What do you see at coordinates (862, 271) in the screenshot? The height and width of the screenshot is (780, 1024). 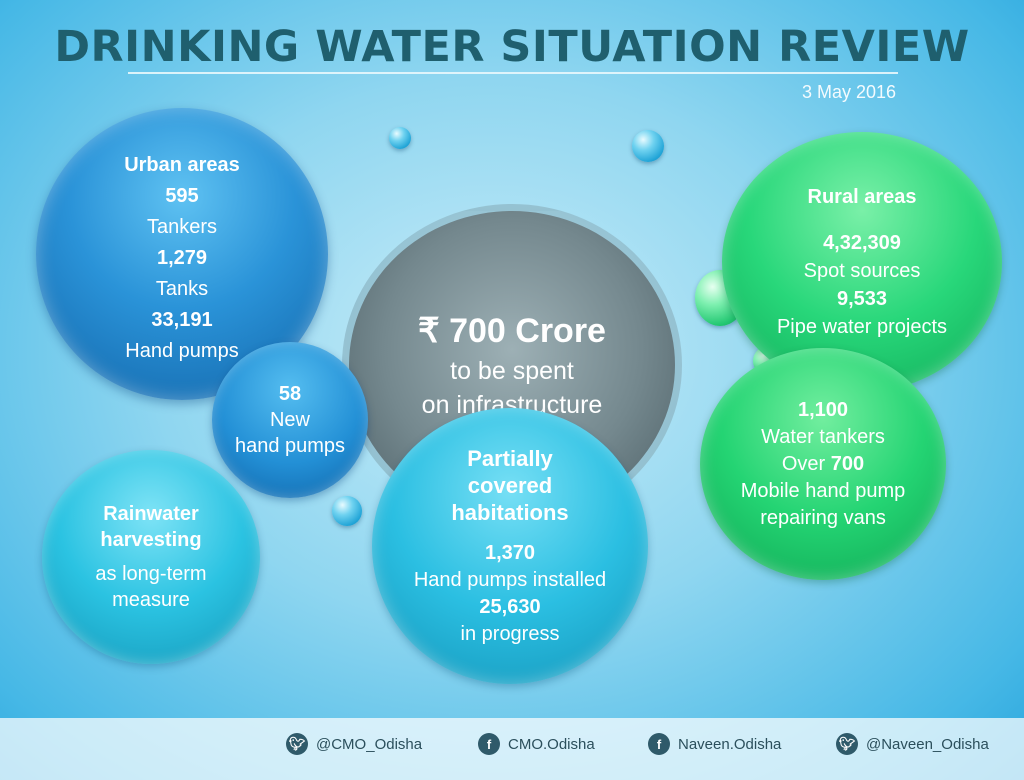 I see `rural-spot-label: Spot sources` at bounding box center [862, 271].